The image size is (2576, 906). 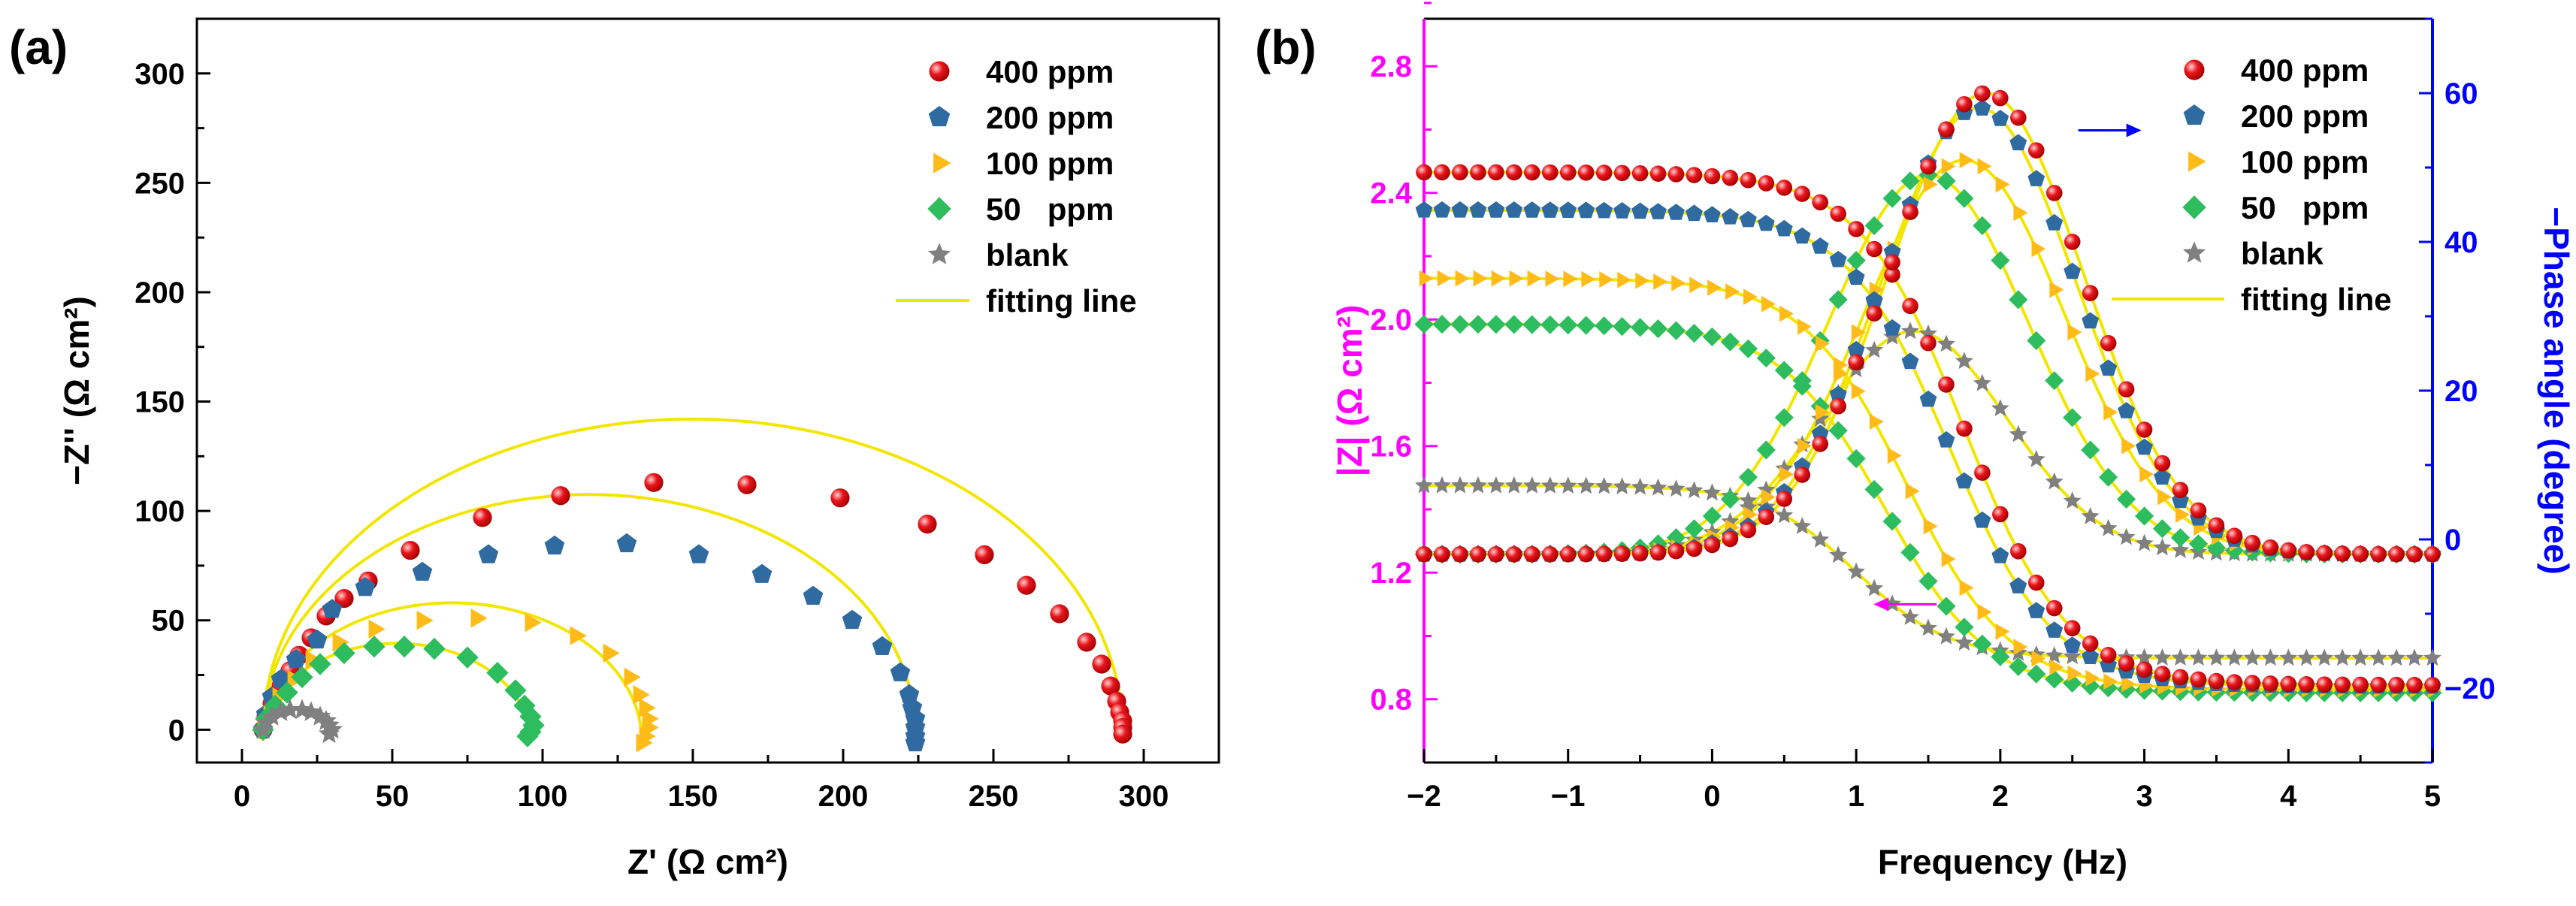 What do you see at coordinates (2288, 796) in the screenshot?
I see `x-tick-label: 4` at bounding box center [2288, 796].